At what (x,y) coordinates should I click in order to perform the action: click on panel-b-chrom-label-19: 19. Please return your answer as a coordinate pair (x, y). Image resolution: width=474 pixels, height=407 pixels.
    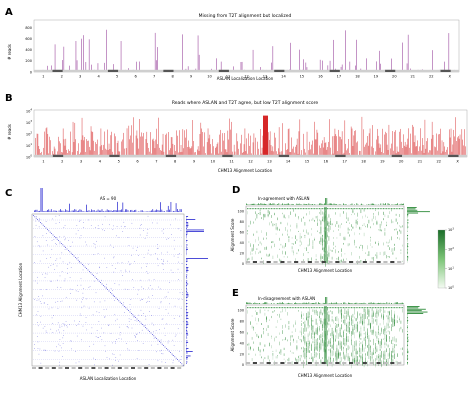
    Looking at the image, I should click on (382, 161).